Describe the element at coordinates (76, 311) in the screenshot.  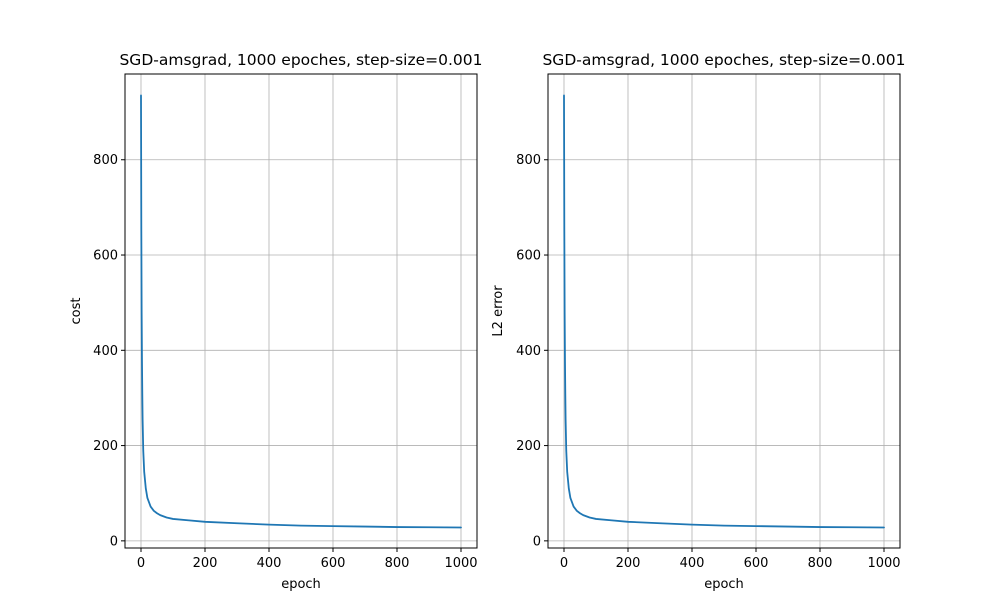
I see `y-axis-label: cost` at that location.